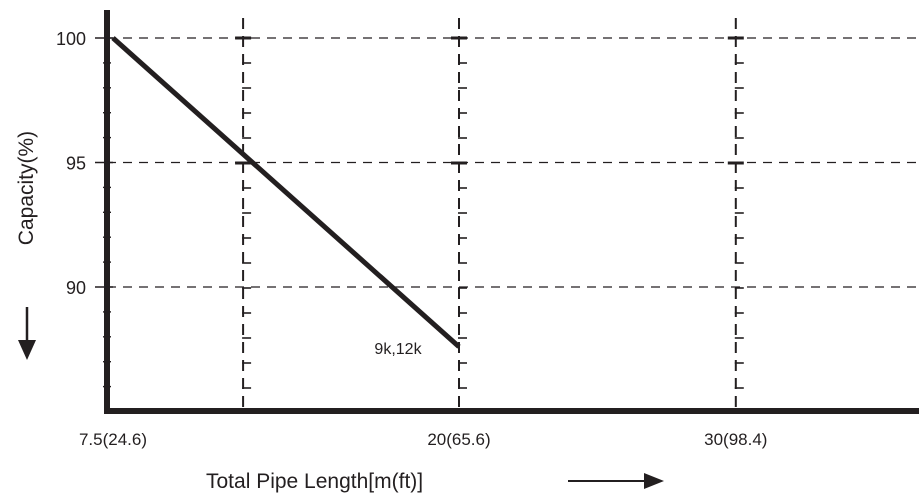 The width and height of the screenshot is (919, 502). What do you see at coordinates (314, 481) in the screenshot?
I see `x-axis-label: Total Pipe Length[m(ft)]` at bounding box center [314, 481].